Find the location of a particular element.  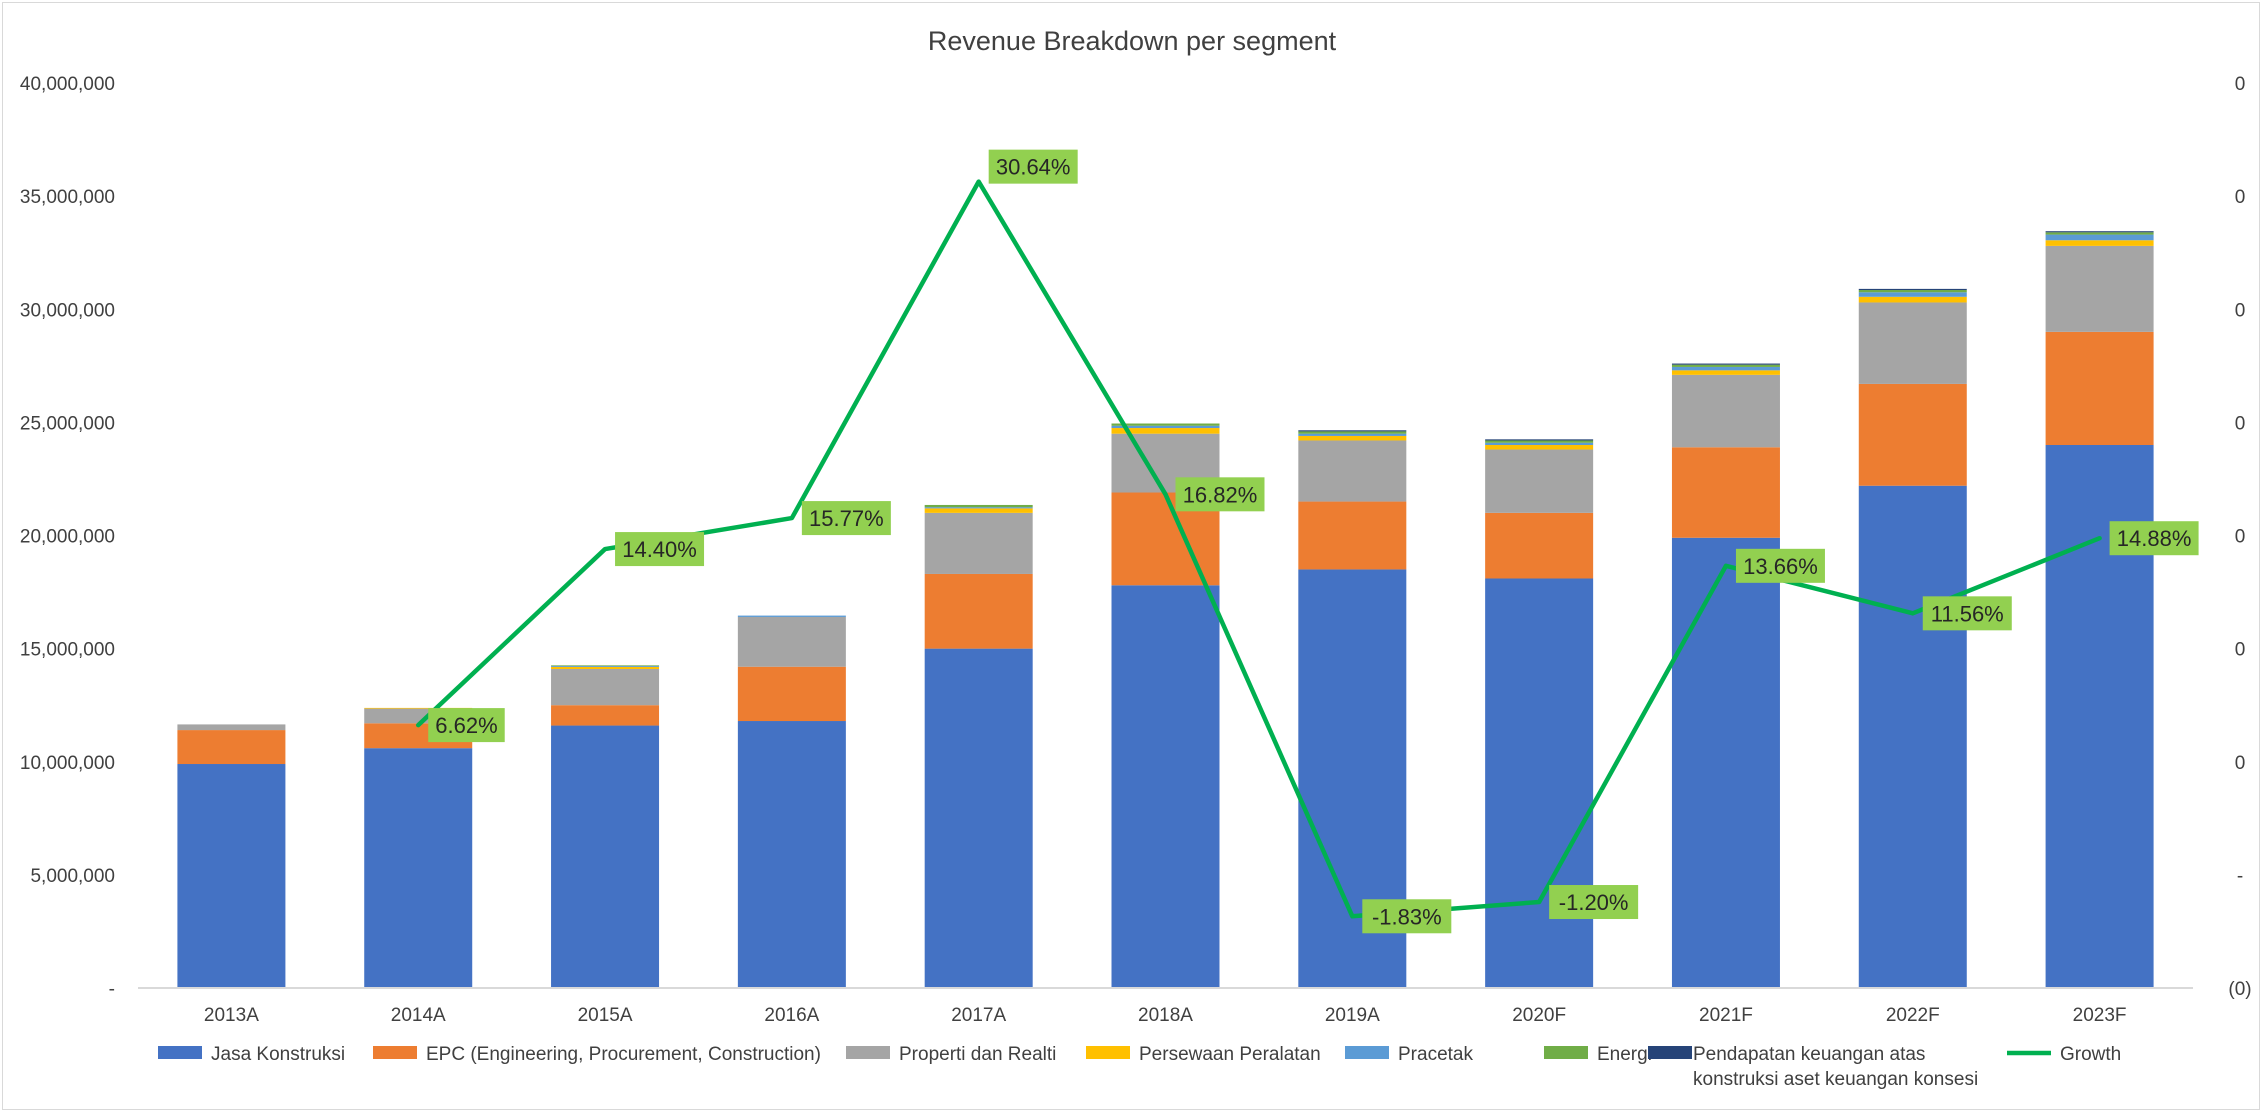

growth-data-label: 6.62% is located at coordinates (466, 725).